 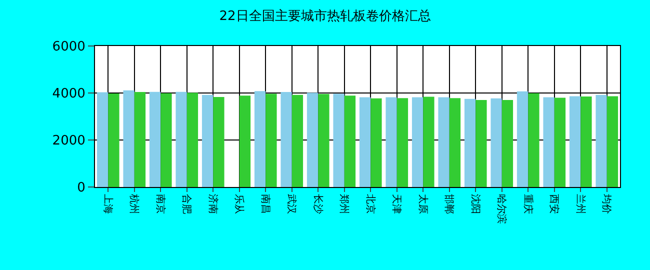 What do you see at coordinates (344, 204) in the screenshot?
I see `x-tick-label: 郑州` at bounding box center [344, 204].